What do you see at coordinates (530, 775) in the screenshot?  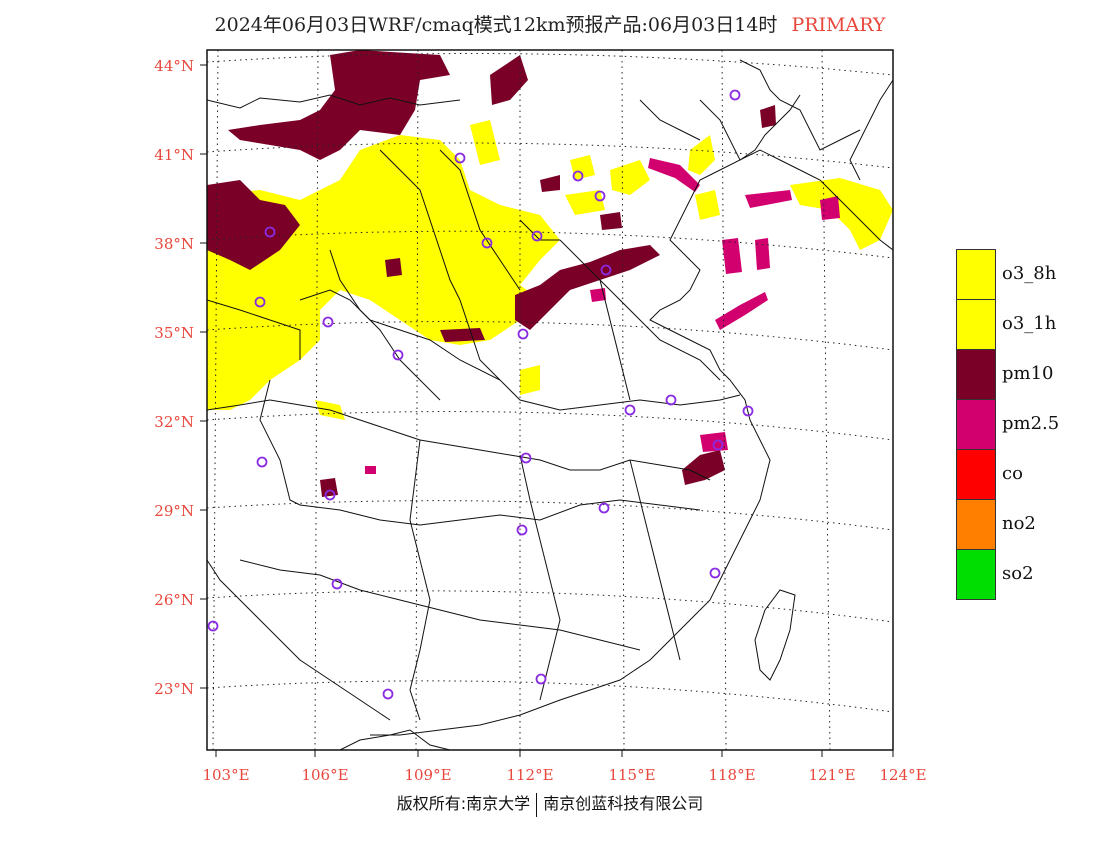 I see `lon-label-112e: 112°E` at bounding box center [530, 775].